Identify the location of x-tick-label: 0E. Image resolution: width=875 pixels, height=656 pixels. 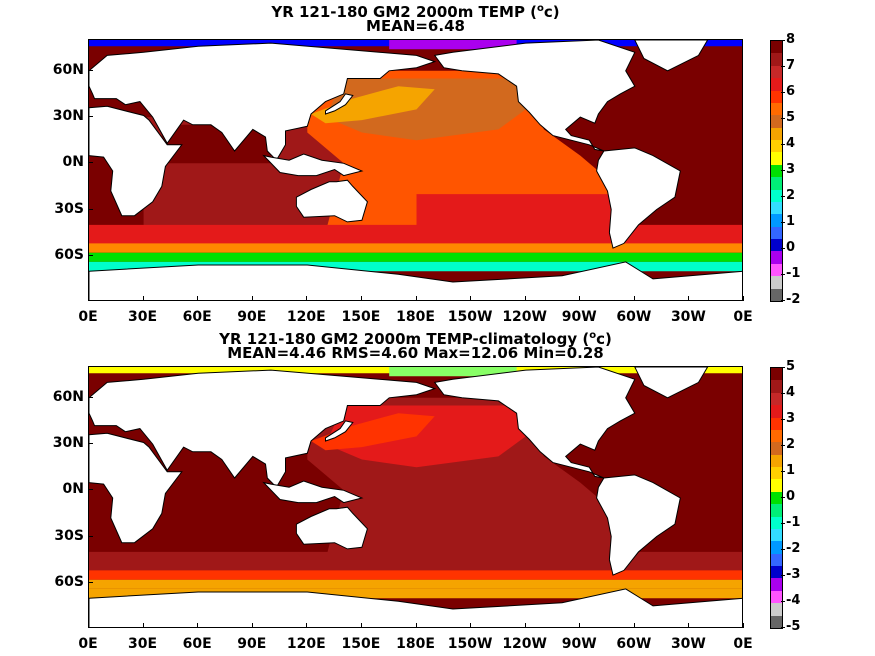
(88, 317).